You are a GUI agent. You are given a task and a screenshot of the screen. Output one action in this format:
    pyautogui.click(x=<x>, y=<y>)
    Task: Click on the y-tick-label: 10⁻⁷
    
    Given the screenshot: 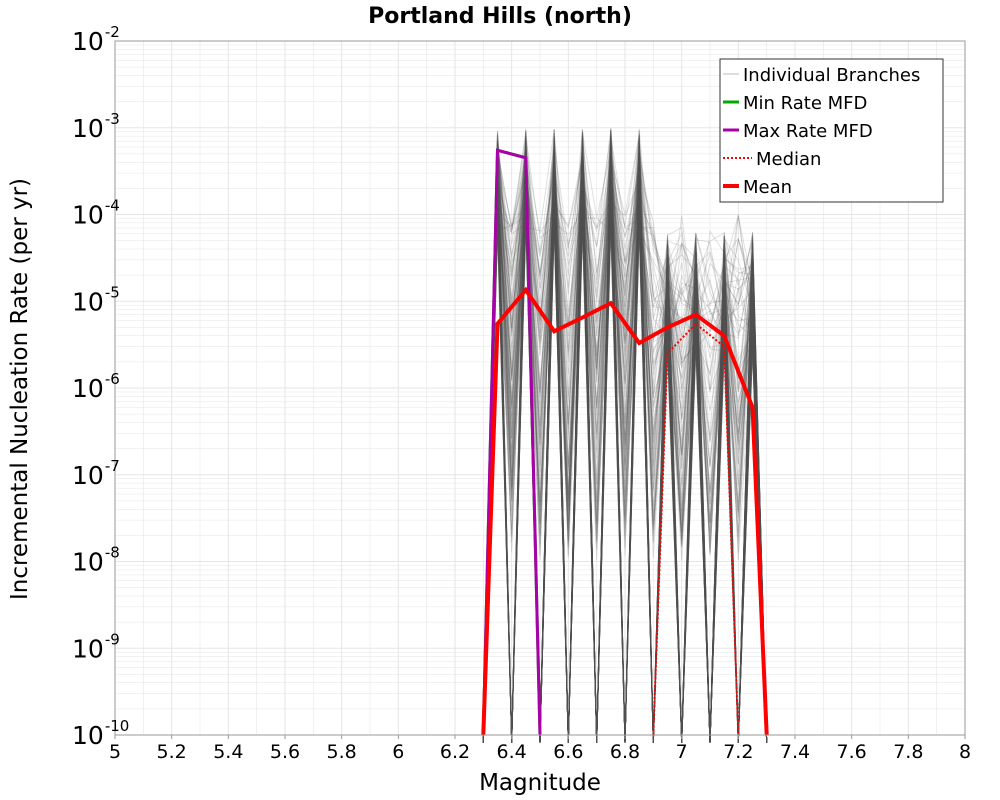 What is the action you would take?
    pyautogui.click(x=96, y=473)
    